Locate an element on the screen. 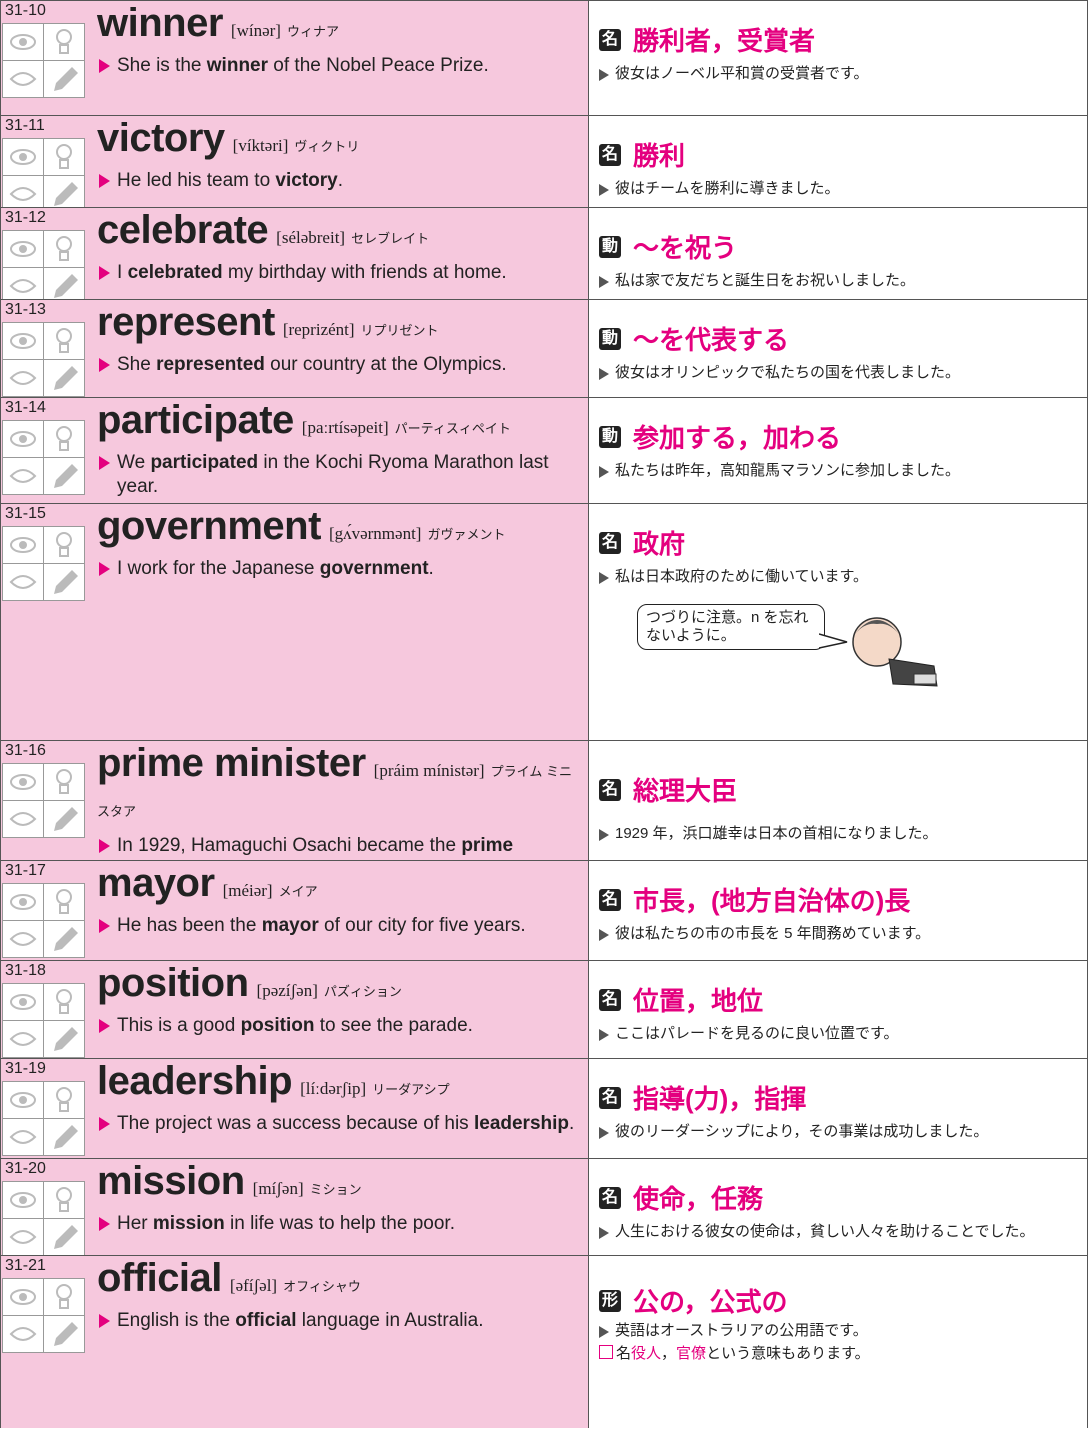 Image resolution: width=1088 pixels, height=1430 pixels. headword-line: leadership [líːdərʃip] リーダアシプ is located at coordinates (340, 1085).